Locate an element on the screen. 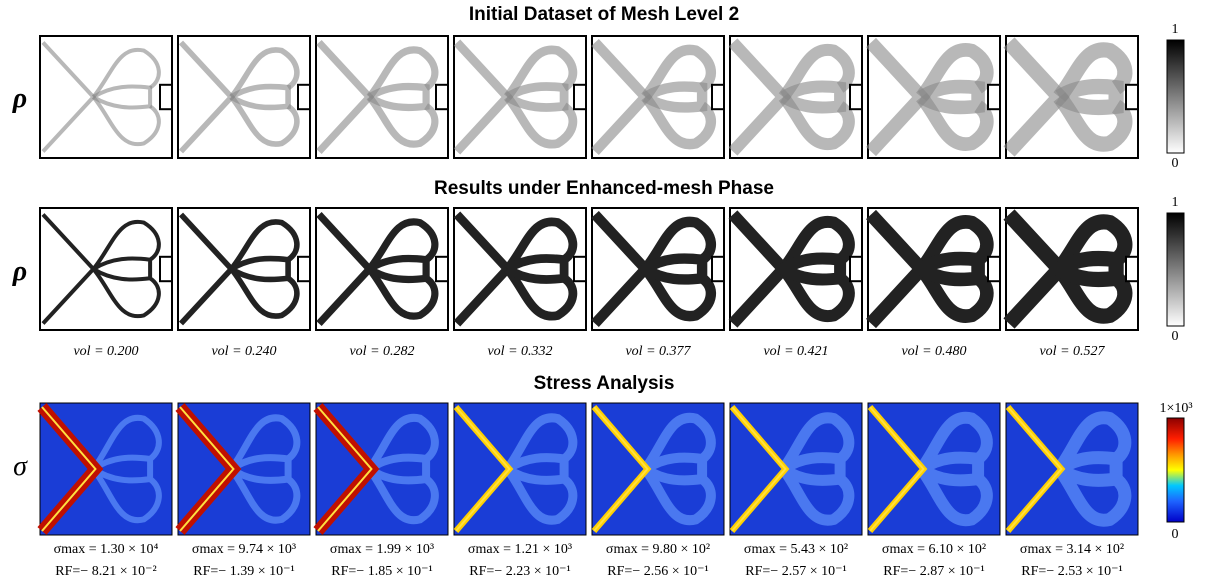 This screenshot has height=586, width=1209. row-title: Results under Enhanced-mesh Phase is located at coordinates (604, 188).